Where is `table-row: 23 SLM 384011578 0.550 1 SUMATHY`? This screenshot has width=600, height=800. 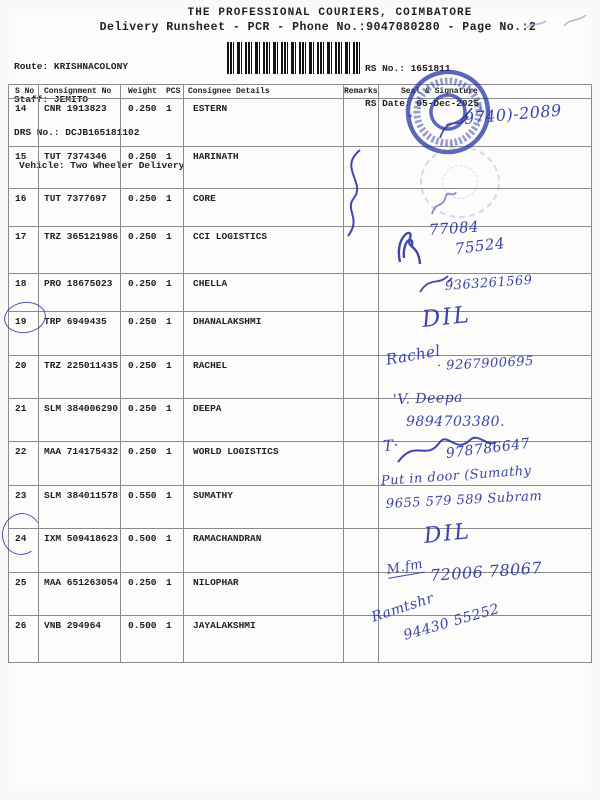 table-row: 23 SLM 384011578 0.550 1 SUMATHY is located at coordinates (300, 507).